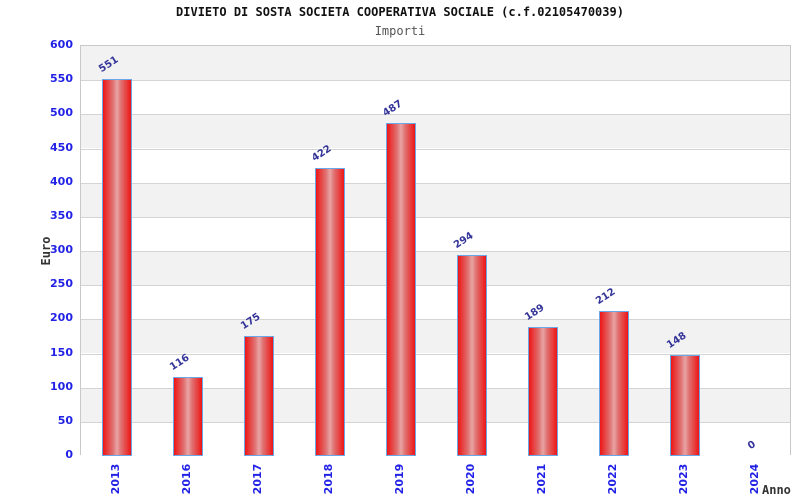 This screenshot has height=500, width=800. I want to click on x-tick-label: 2021, so click(542, 479).